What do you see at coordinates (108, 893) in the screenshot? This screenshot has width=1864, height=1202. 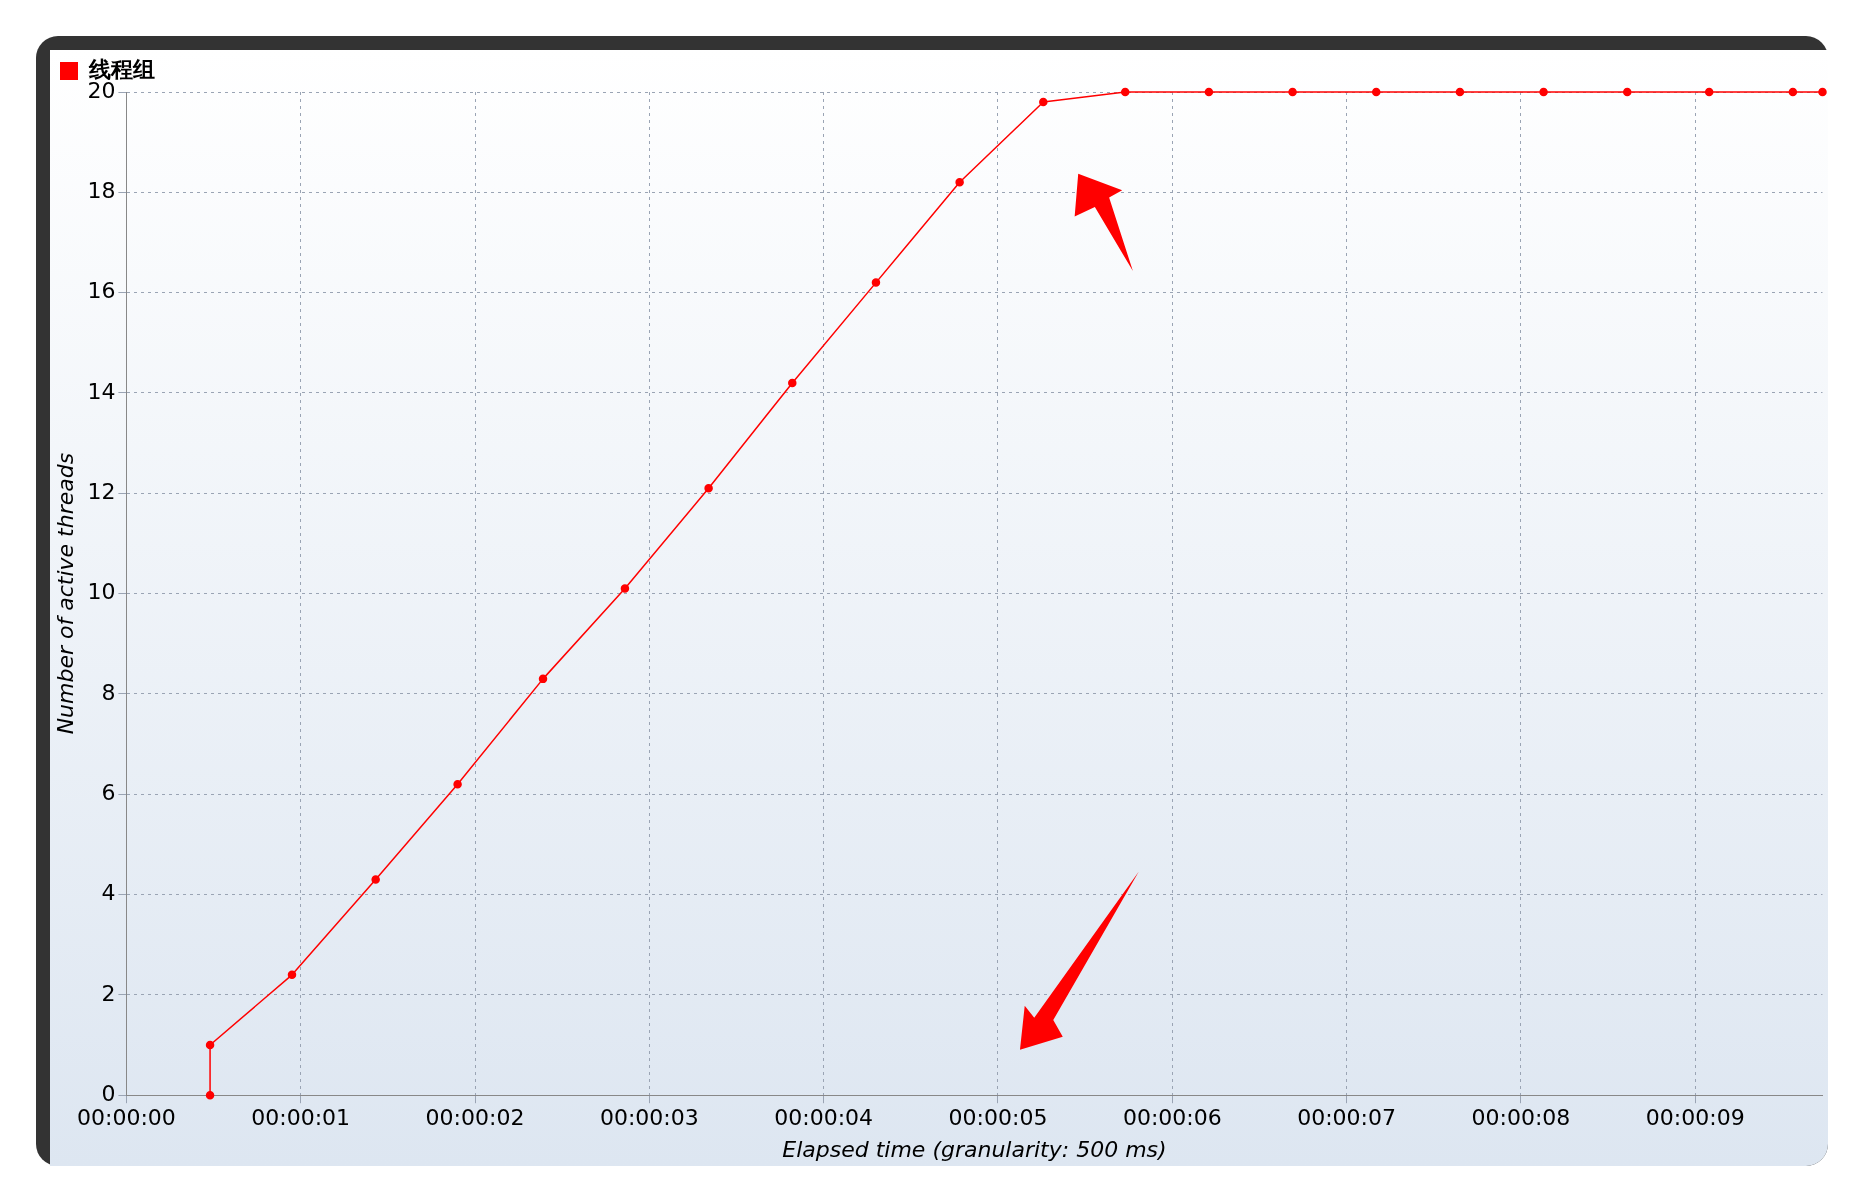 I see `y-tick-label: 4` at bounding box center [108, 893].